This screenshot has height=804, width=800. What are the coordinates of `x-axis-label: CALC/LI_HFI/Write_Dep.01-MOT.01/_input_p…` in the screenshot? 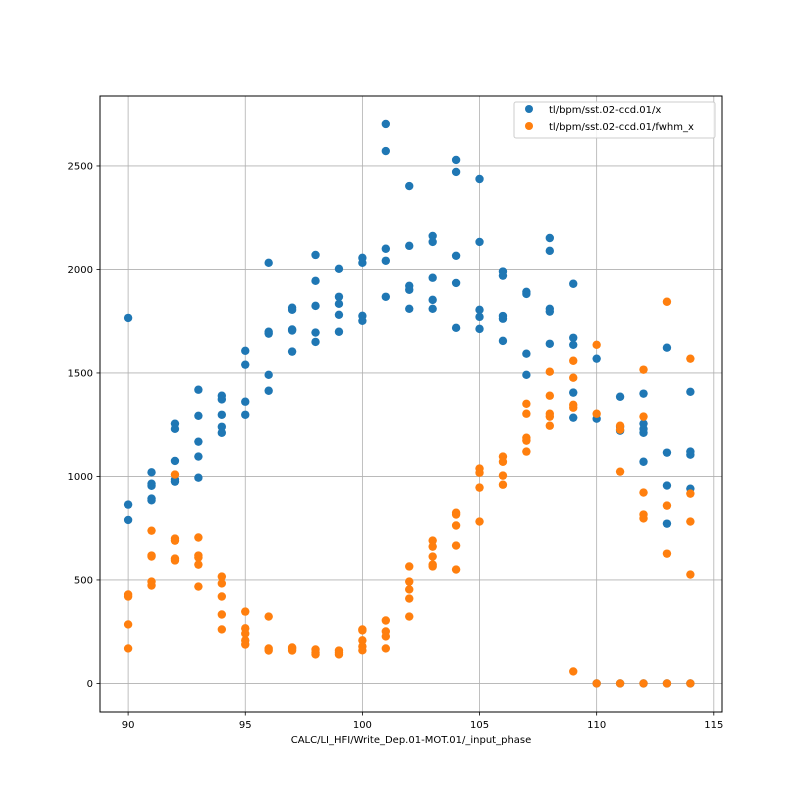 It's located at (411, 740).